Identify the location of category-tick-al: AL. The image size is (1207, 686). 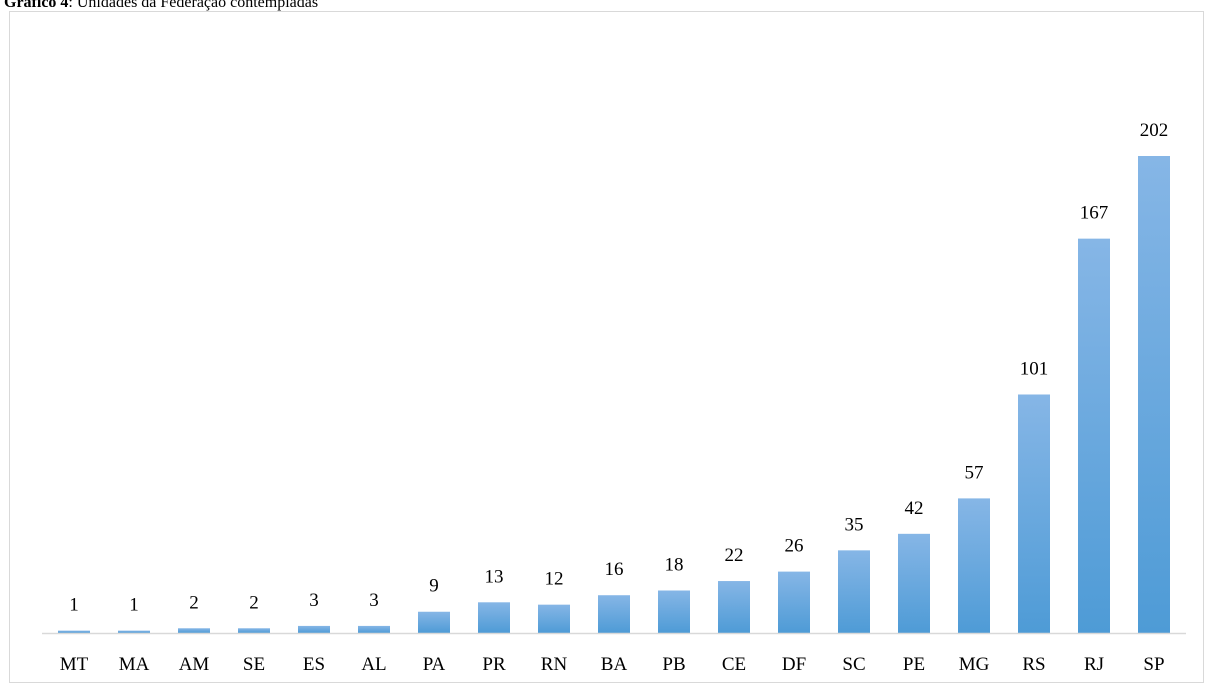
(373, 664).